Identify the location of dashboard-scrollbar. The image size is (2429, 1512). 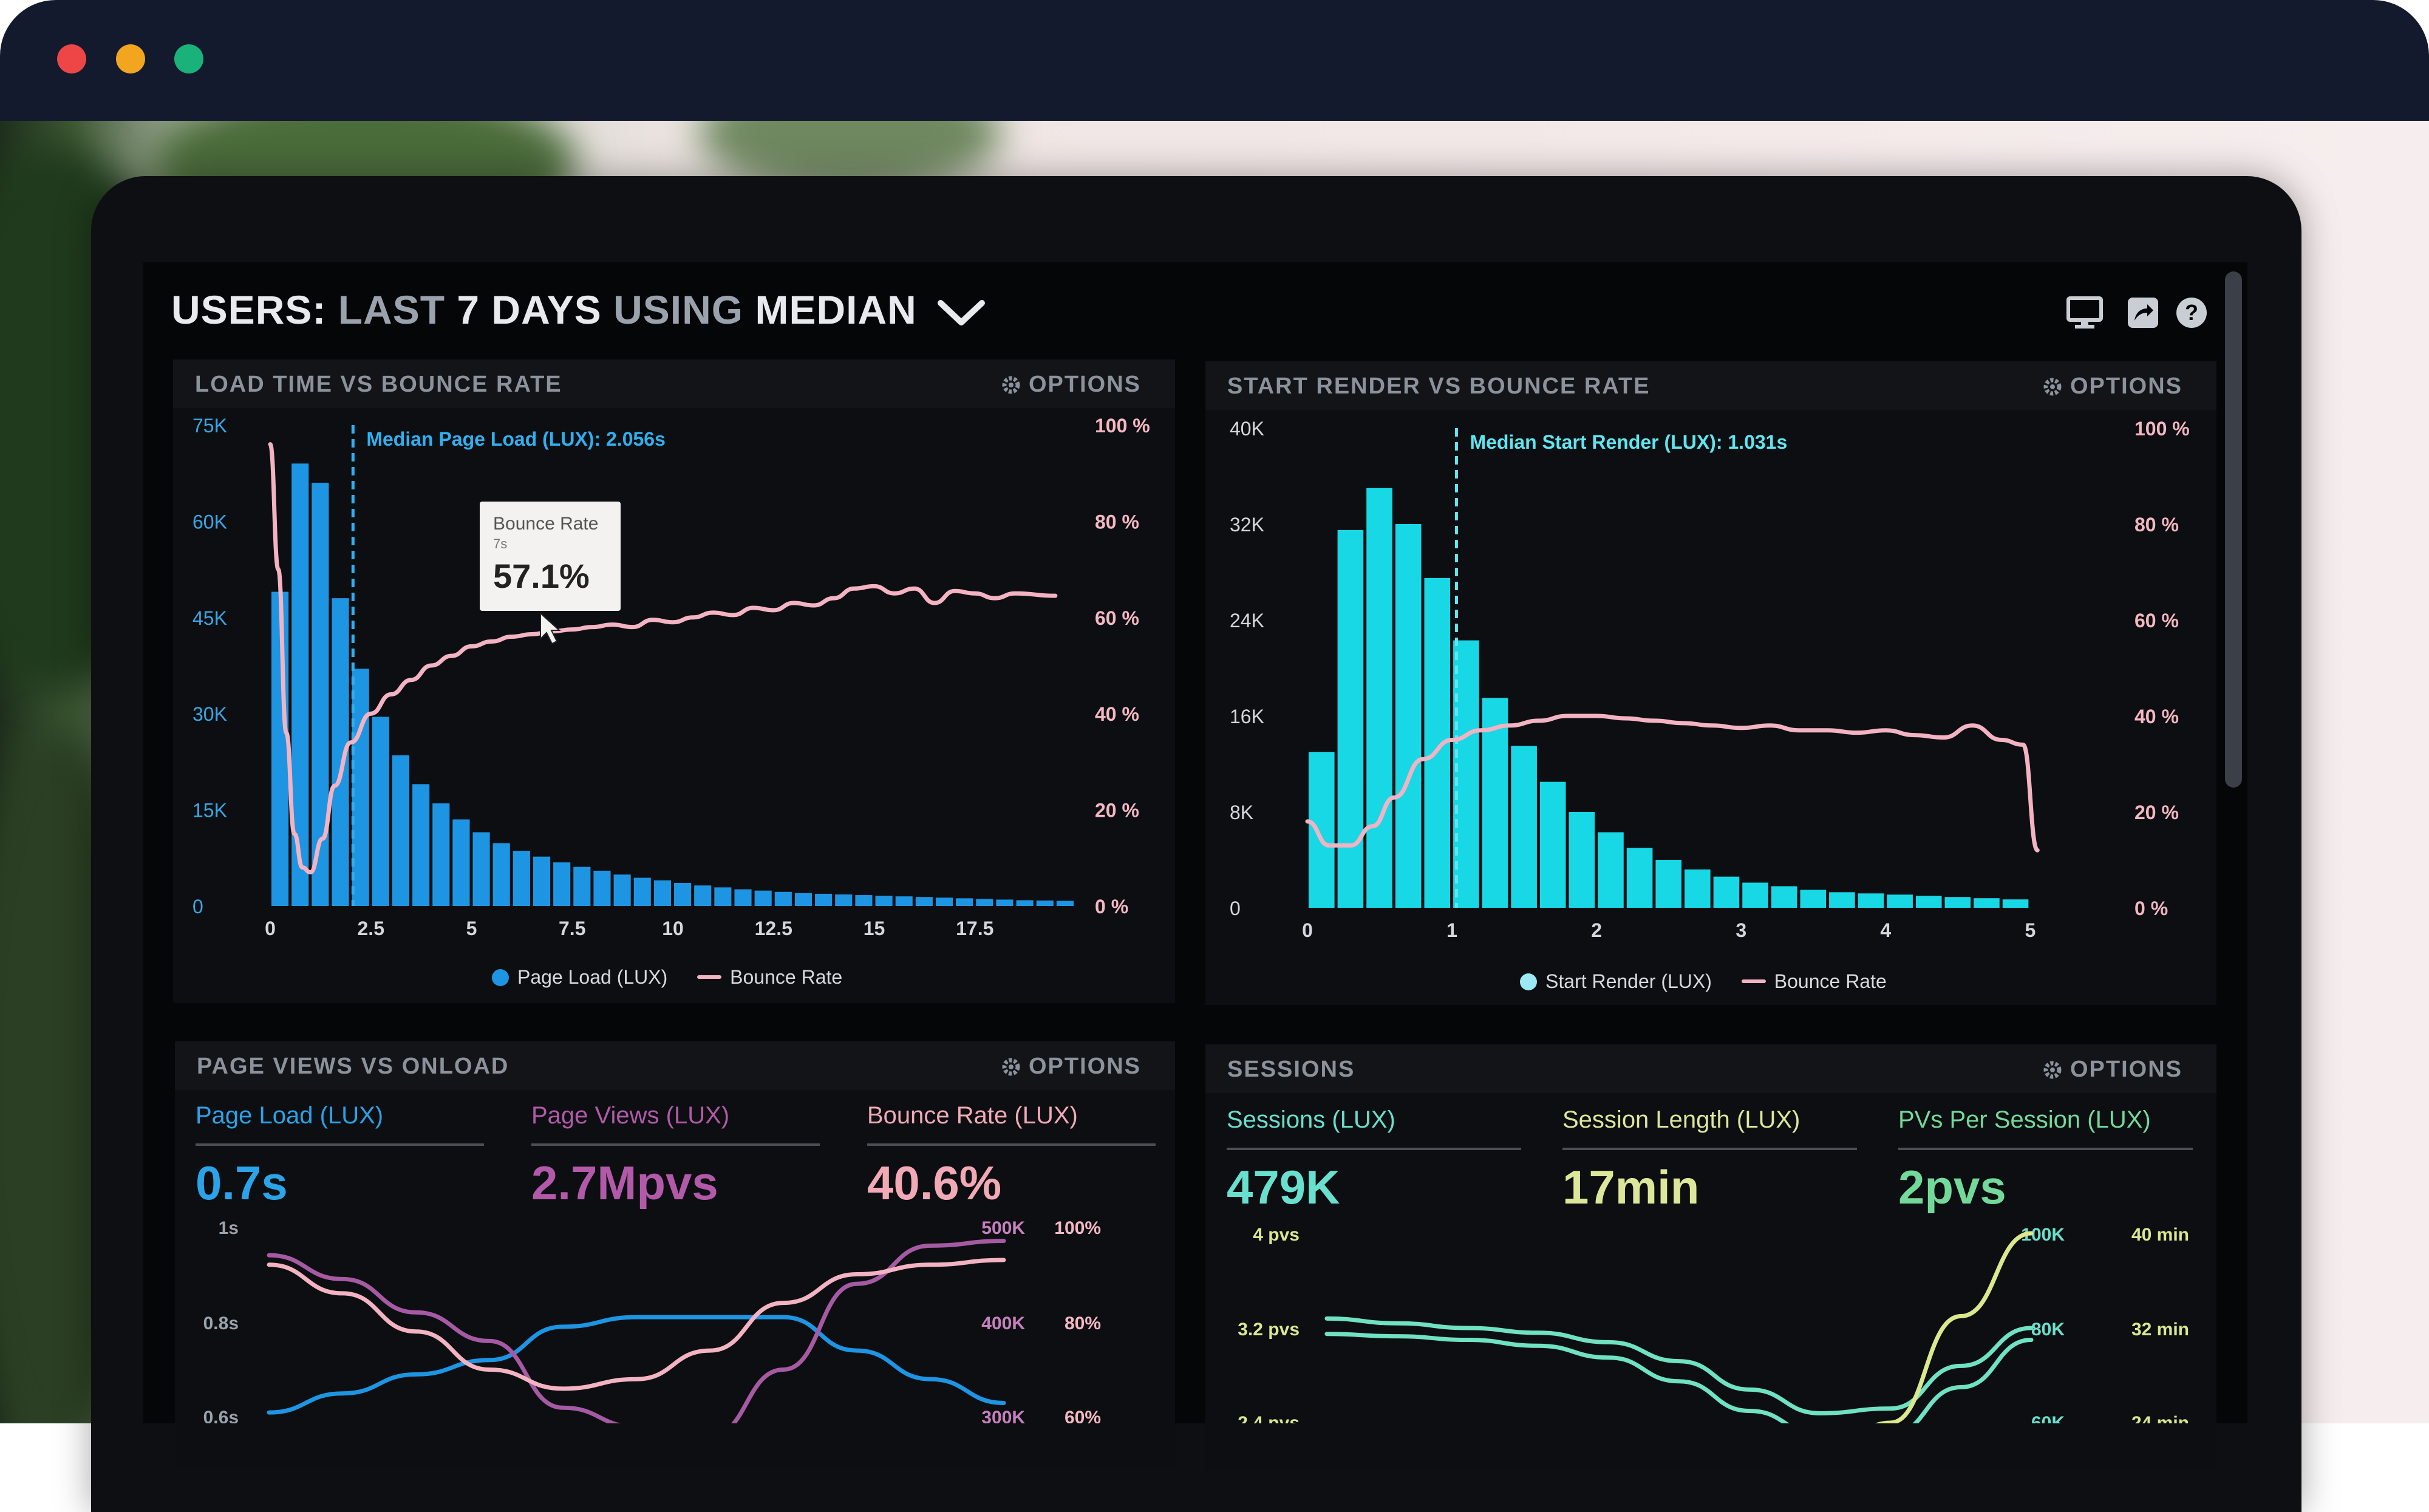
(2233, 529).